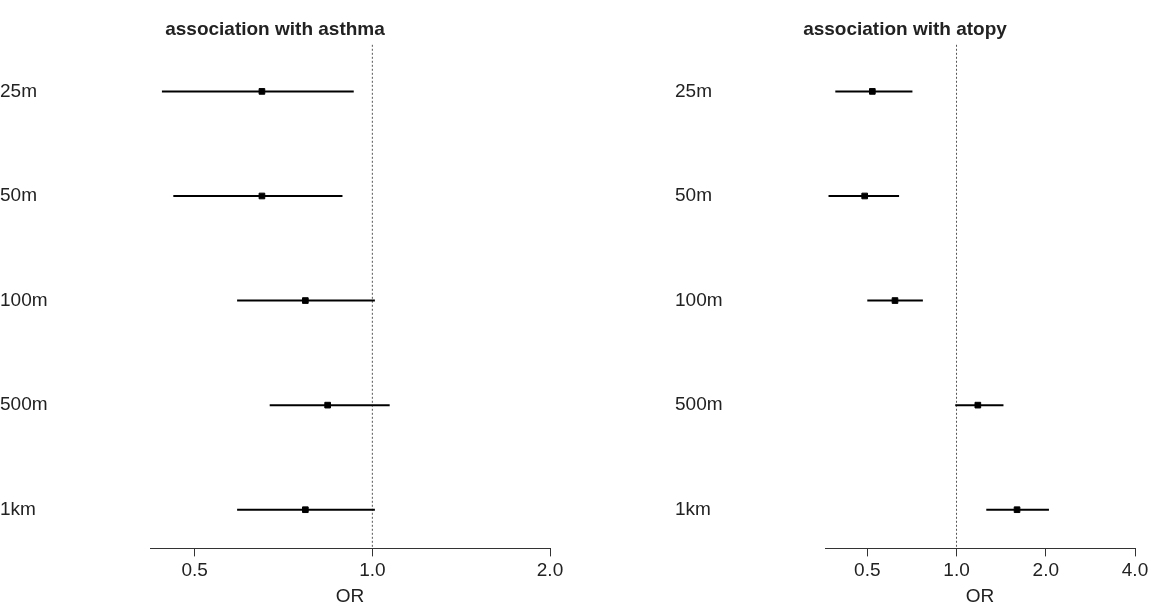  What do you see at coordinates (1135, 570) in the screenshot?
I see `x-tick-label: 4.0` at bounding box center [1135, 570].